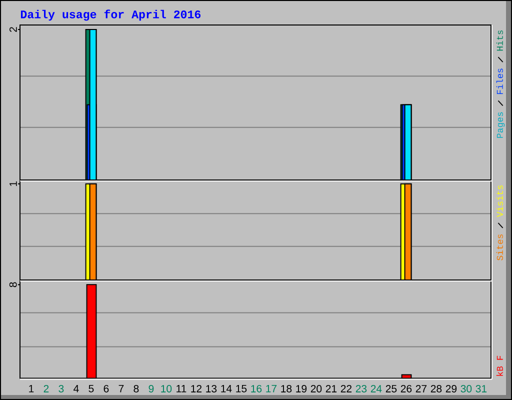 The width and height of the screenshot is (512, 400). What do you see at coordinates (346, 388) in the screenshot?
I see `x-tick-label: 22` at bounding box center [346, 388].